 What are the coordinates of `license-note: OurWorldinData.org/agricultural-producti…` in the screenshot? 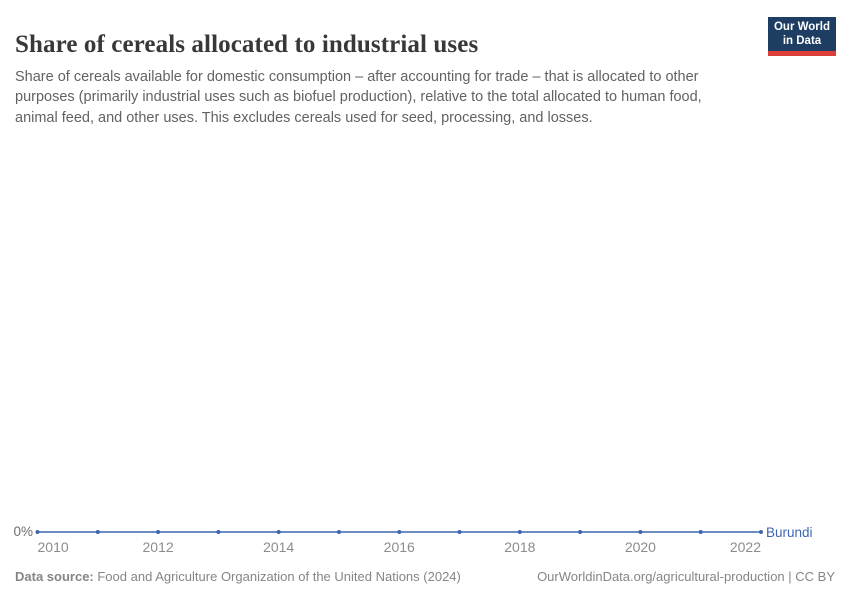 It's located at (686, 576).